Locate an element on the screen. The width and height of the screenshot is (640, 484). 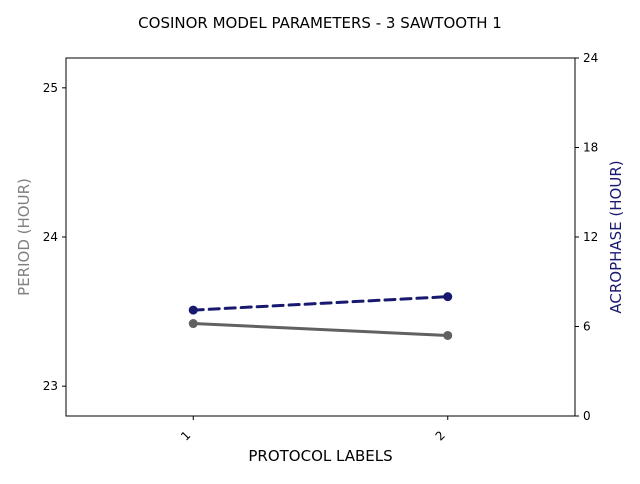
x-axis-label: PROTOCOL LABELS is located at coordinates (320, 456).